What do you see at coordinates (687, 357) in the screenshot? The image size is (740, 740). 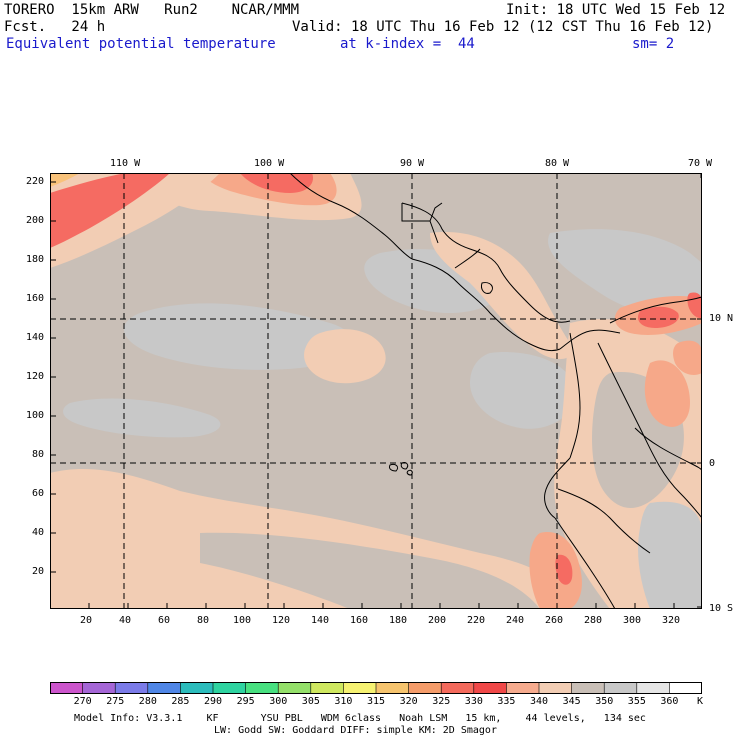 I see `field-colombia-hot` at bounding box center [687, 357].